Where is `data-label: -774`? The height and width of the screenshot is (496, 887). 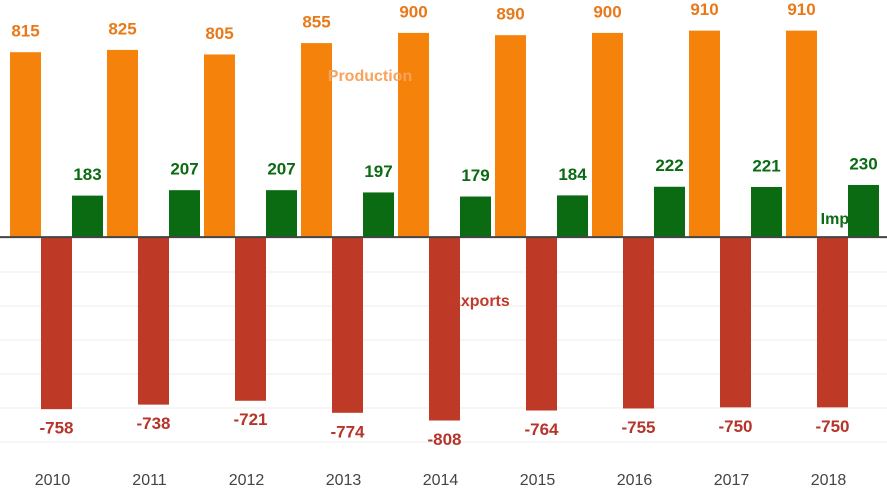 data-label: -774 is located at coordinates (347, 431).